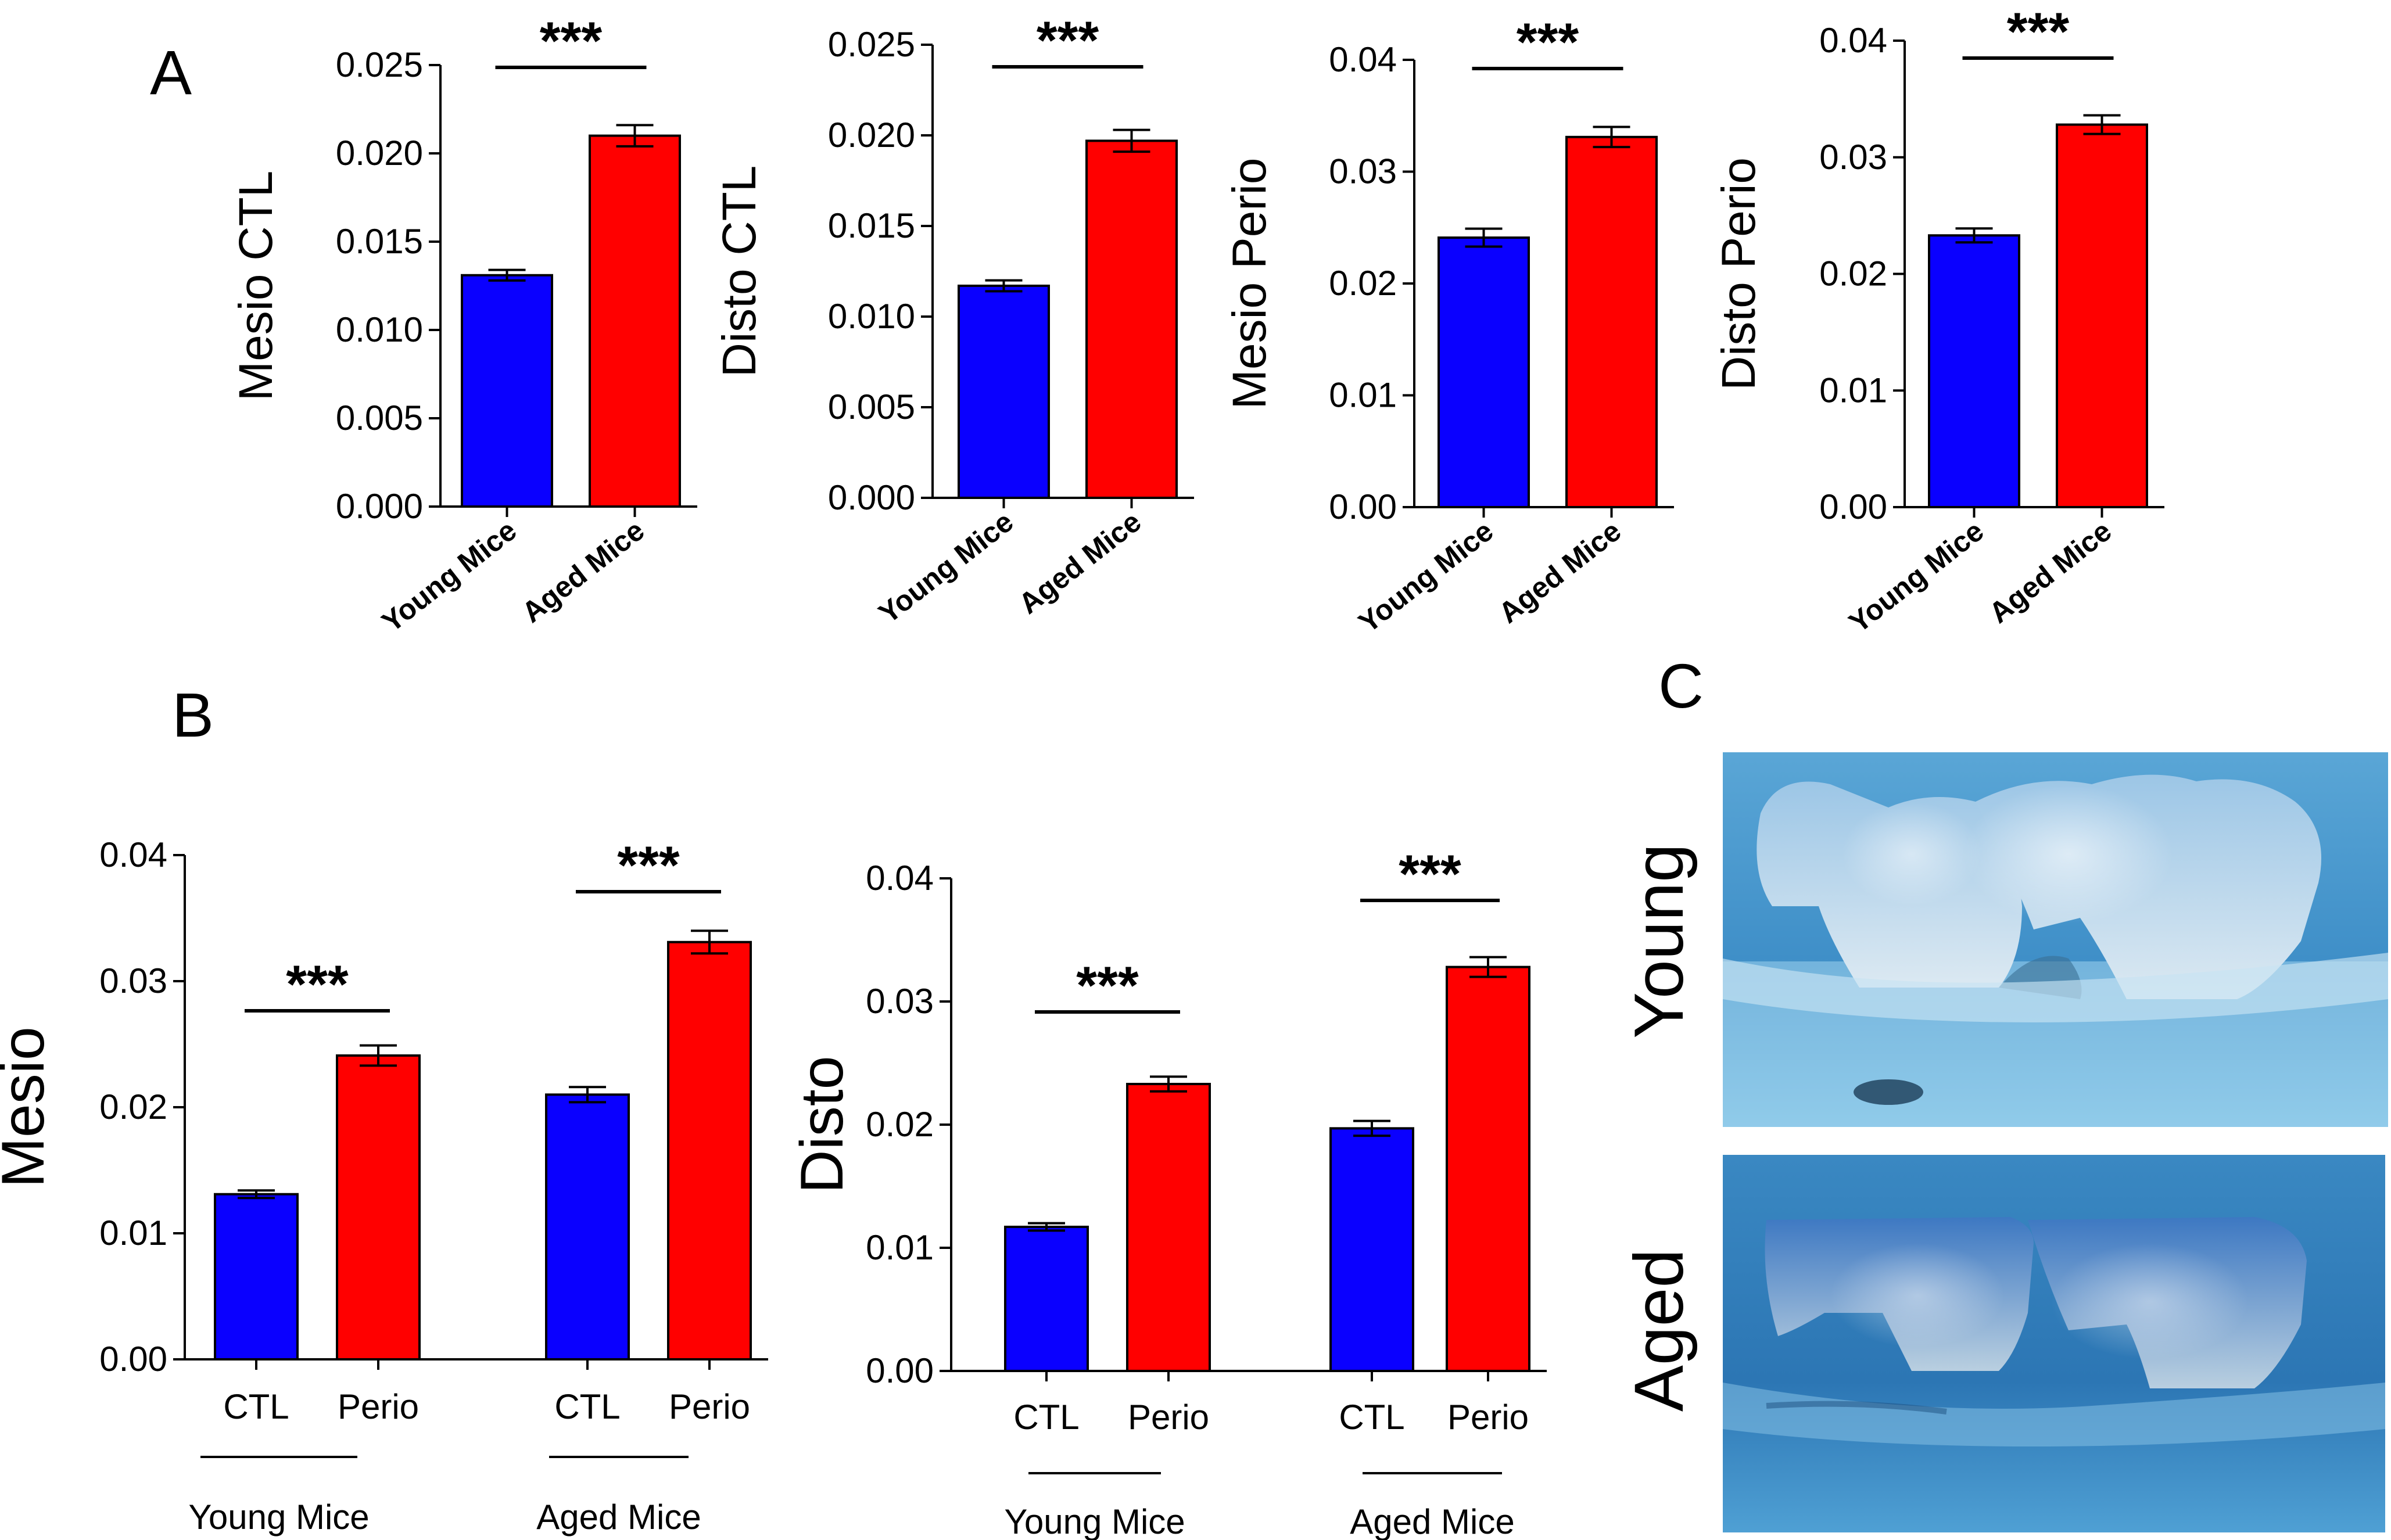 This screenshot has width=2391, height=1540. Describe the element at coordinates (1659, 1331) in the screenshot. I see `photo-label-aged: Aged` at that location.